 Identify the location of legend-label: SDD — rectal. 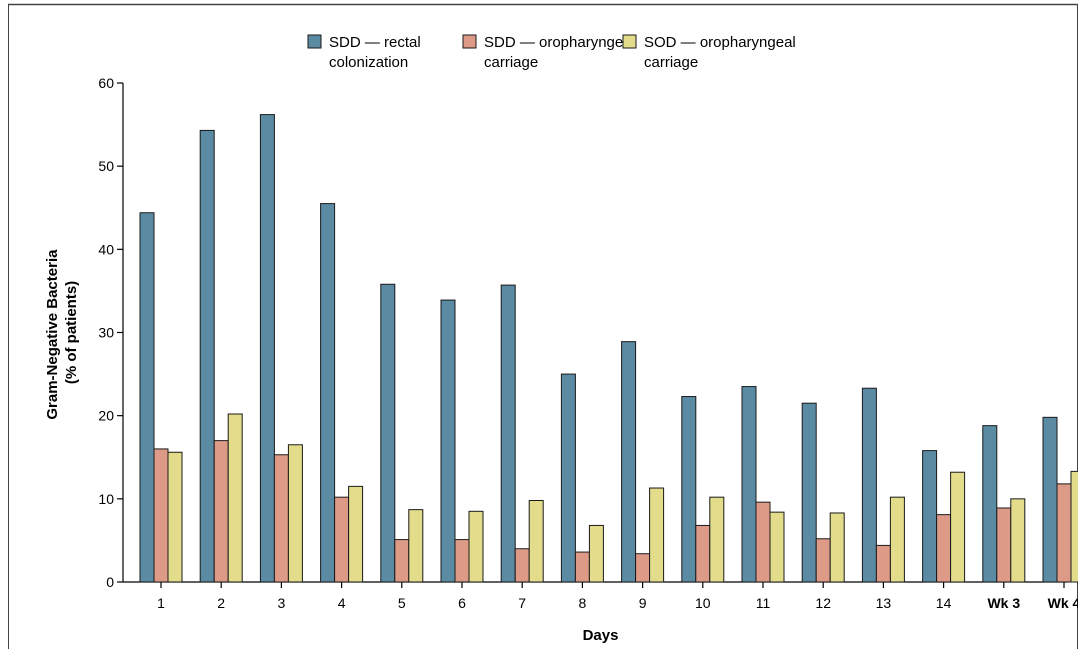
(375, 42).